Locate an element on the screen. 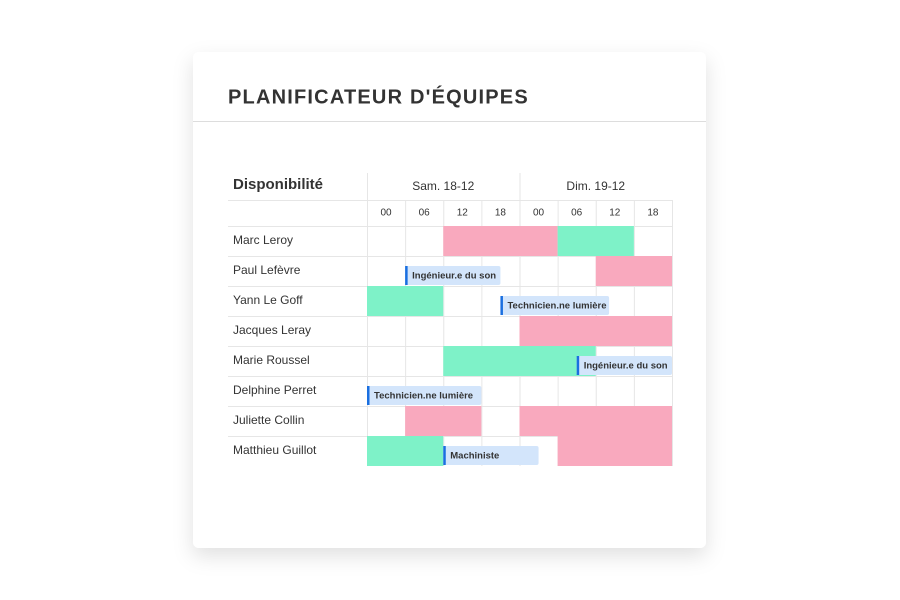 This screenshot has width=900, height=600. day-label: Dim. 19-12 is located at coordinates (595, 186).